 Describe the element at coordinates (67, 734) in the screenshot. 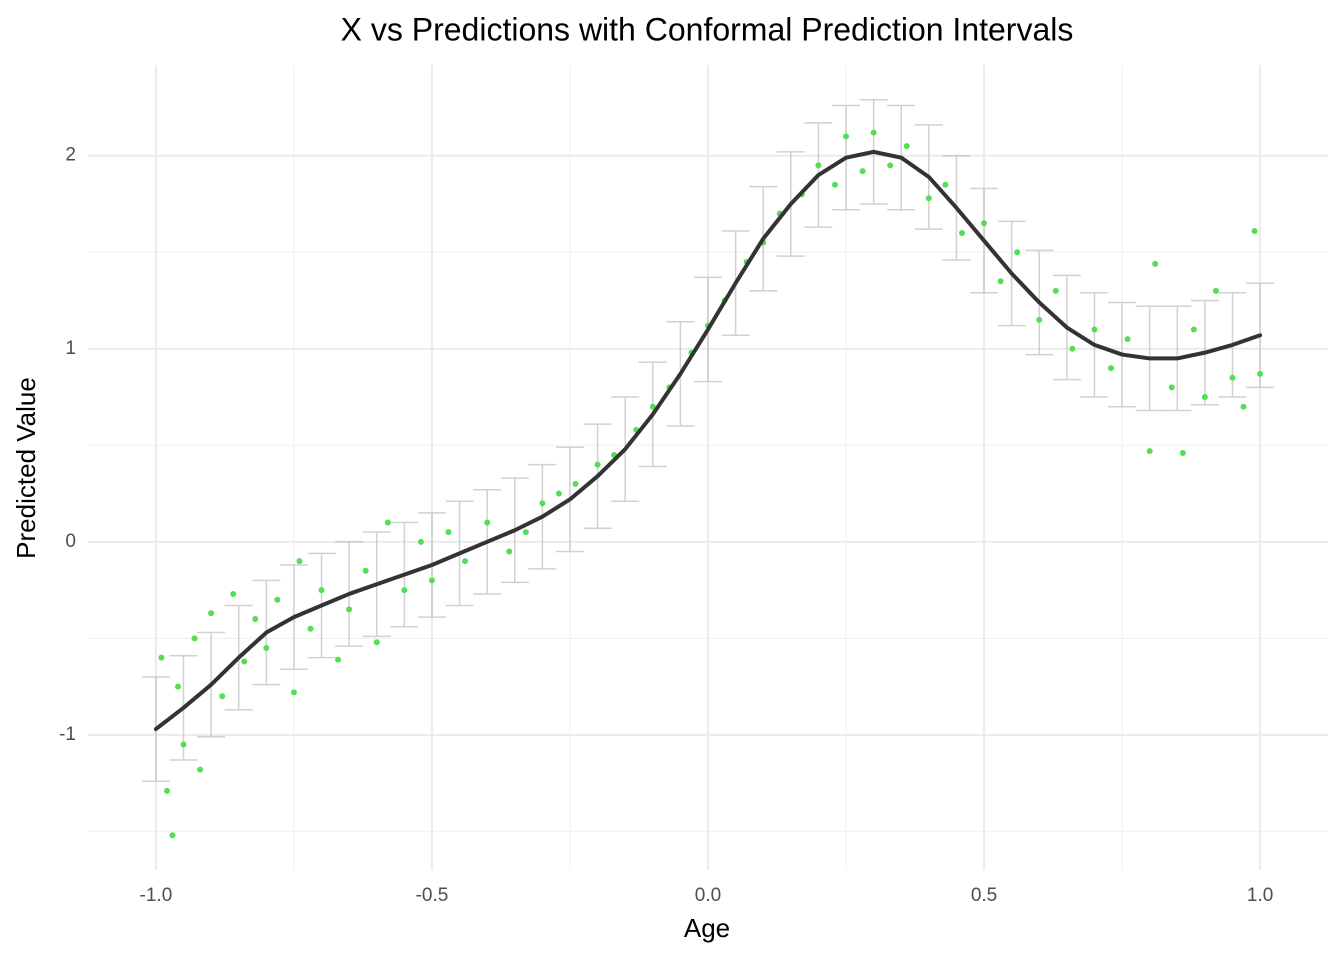

I see `y-tick-label: -1` at that location.